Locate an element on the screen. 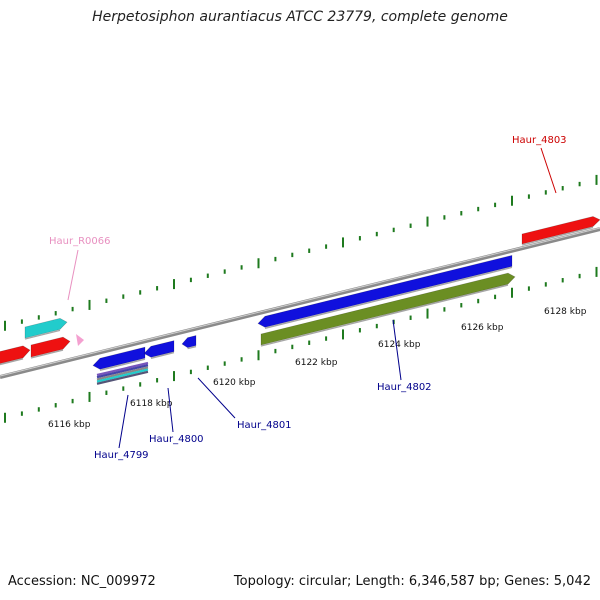 The height and width of the screenshot is (600, 600). tick-label: 6116 kbp is located at coordinates (69, 425).